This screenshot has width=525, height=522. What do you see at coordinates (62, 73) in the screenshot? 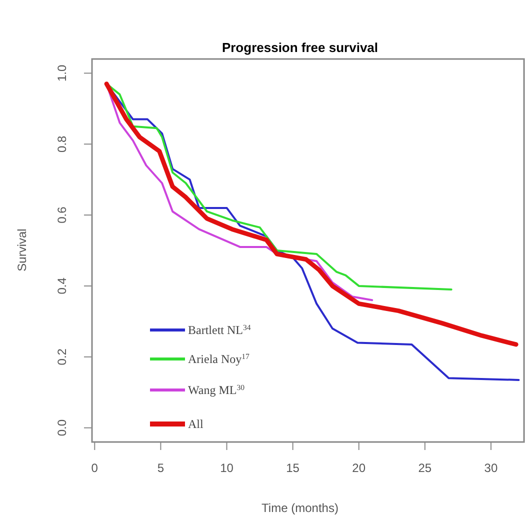
I see `y-tick-label: 1.0` at bounding box center [62, 73].